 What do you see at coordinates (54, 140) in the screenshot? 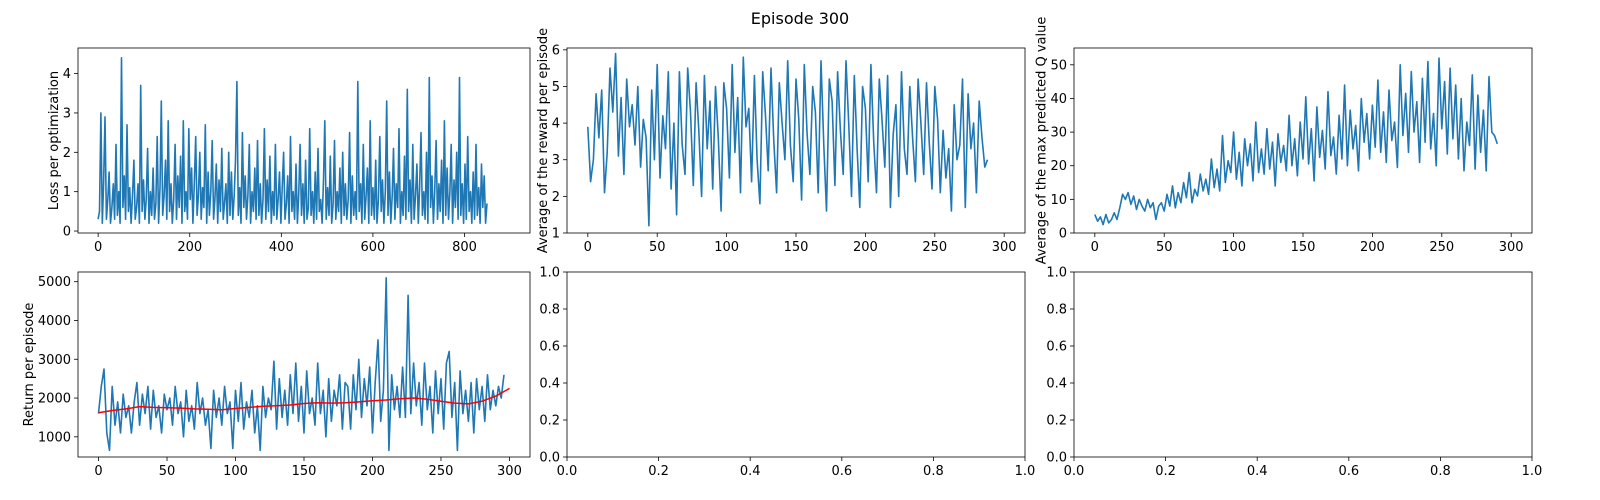
I see `y-axis-label: Loss per optimization` at bounding box center [54, 140].